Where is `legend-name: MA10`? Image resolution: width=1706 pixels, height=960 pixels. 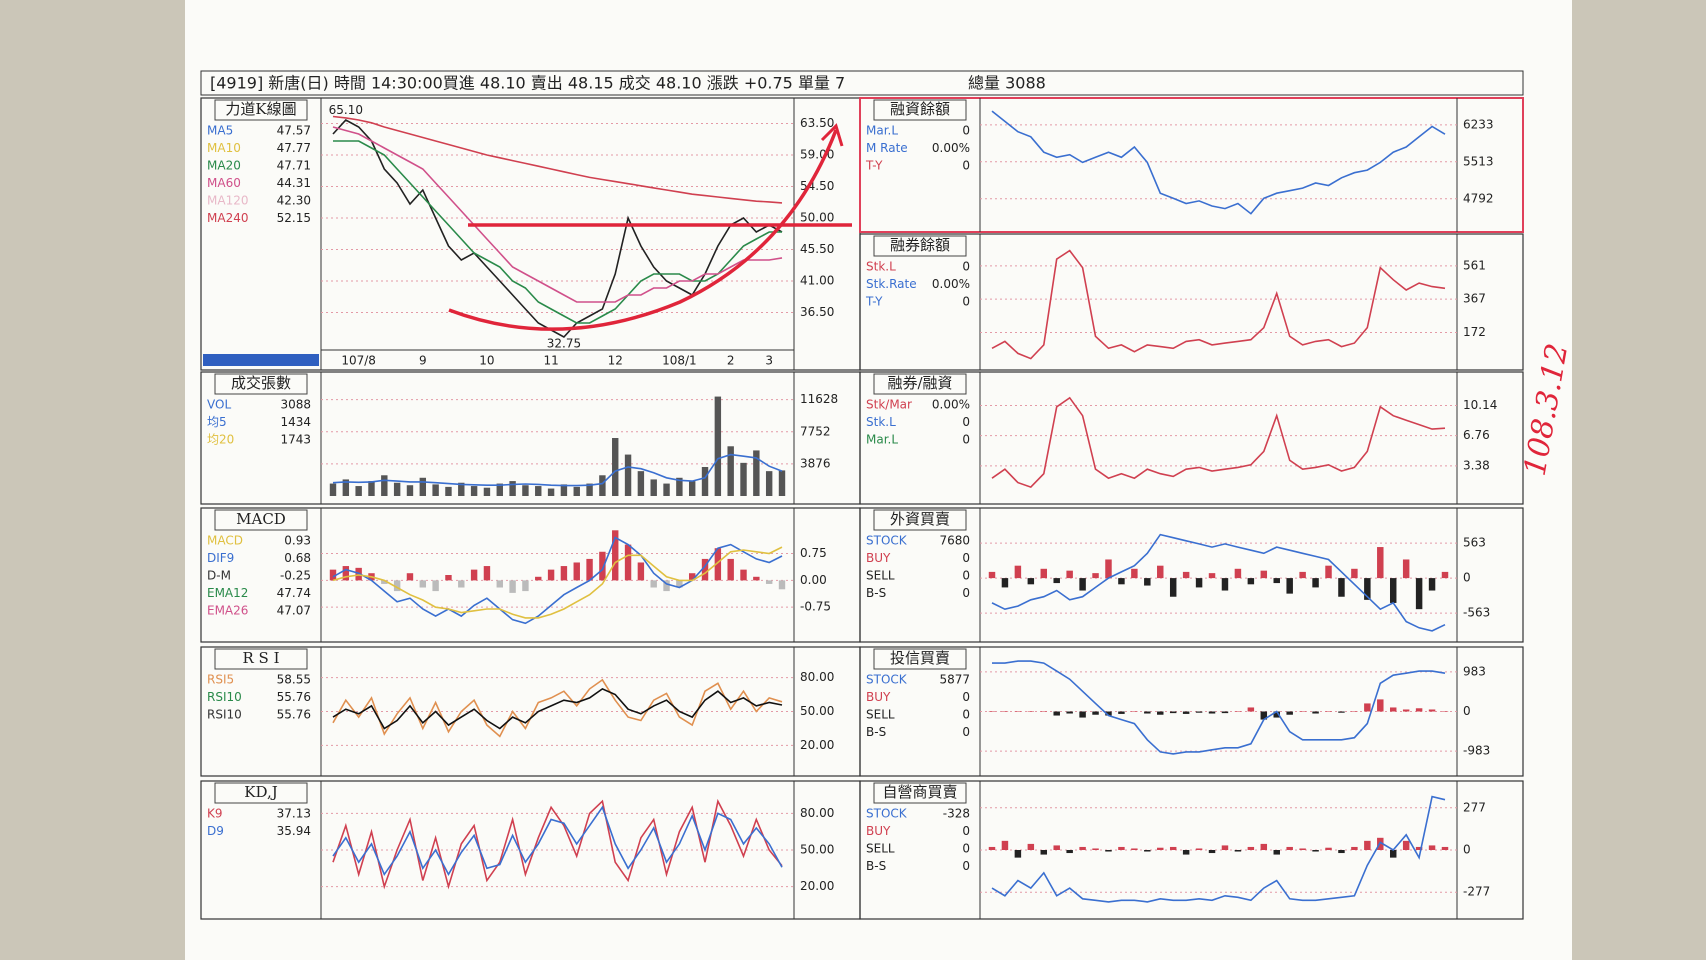 legend-name: MA10 is located at coordinates (224, 148).